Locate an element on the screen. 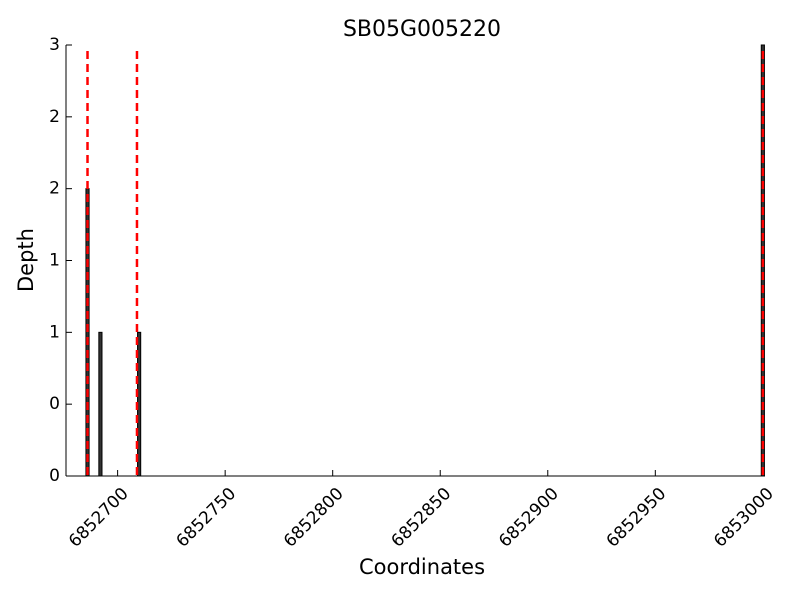 The height and width of the screenshot is (604, 800). y-tick-label: 3 is located at coordinates (54, 45).